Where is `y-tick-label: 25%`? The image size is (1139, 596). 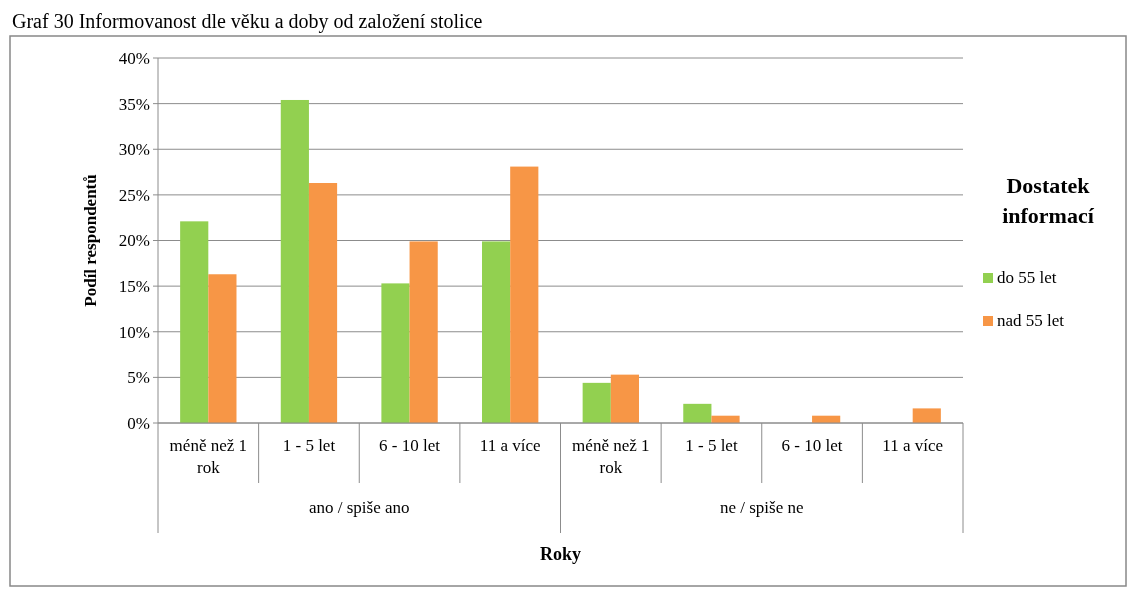 y-tick-label: 25% is located at coordinates (134, 195).